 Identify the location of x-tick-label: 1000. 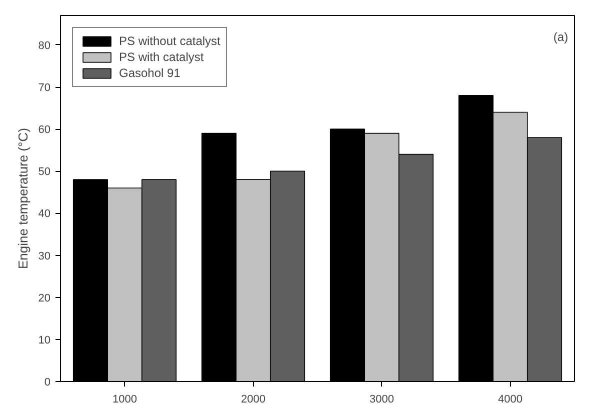
(124, 399).